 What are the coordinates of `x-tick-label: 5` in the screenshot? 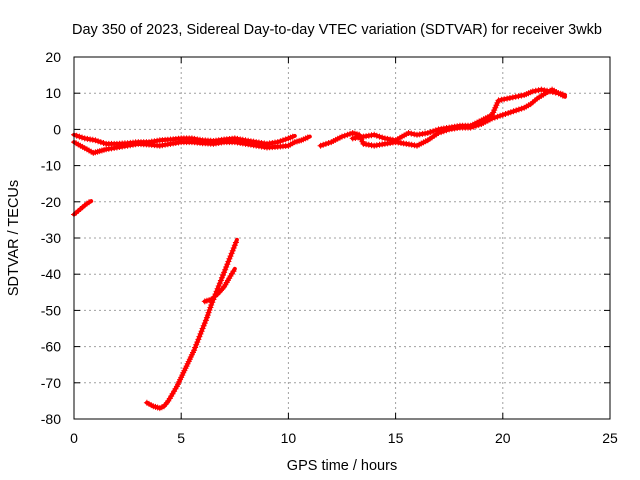 It's located at (181, 438).